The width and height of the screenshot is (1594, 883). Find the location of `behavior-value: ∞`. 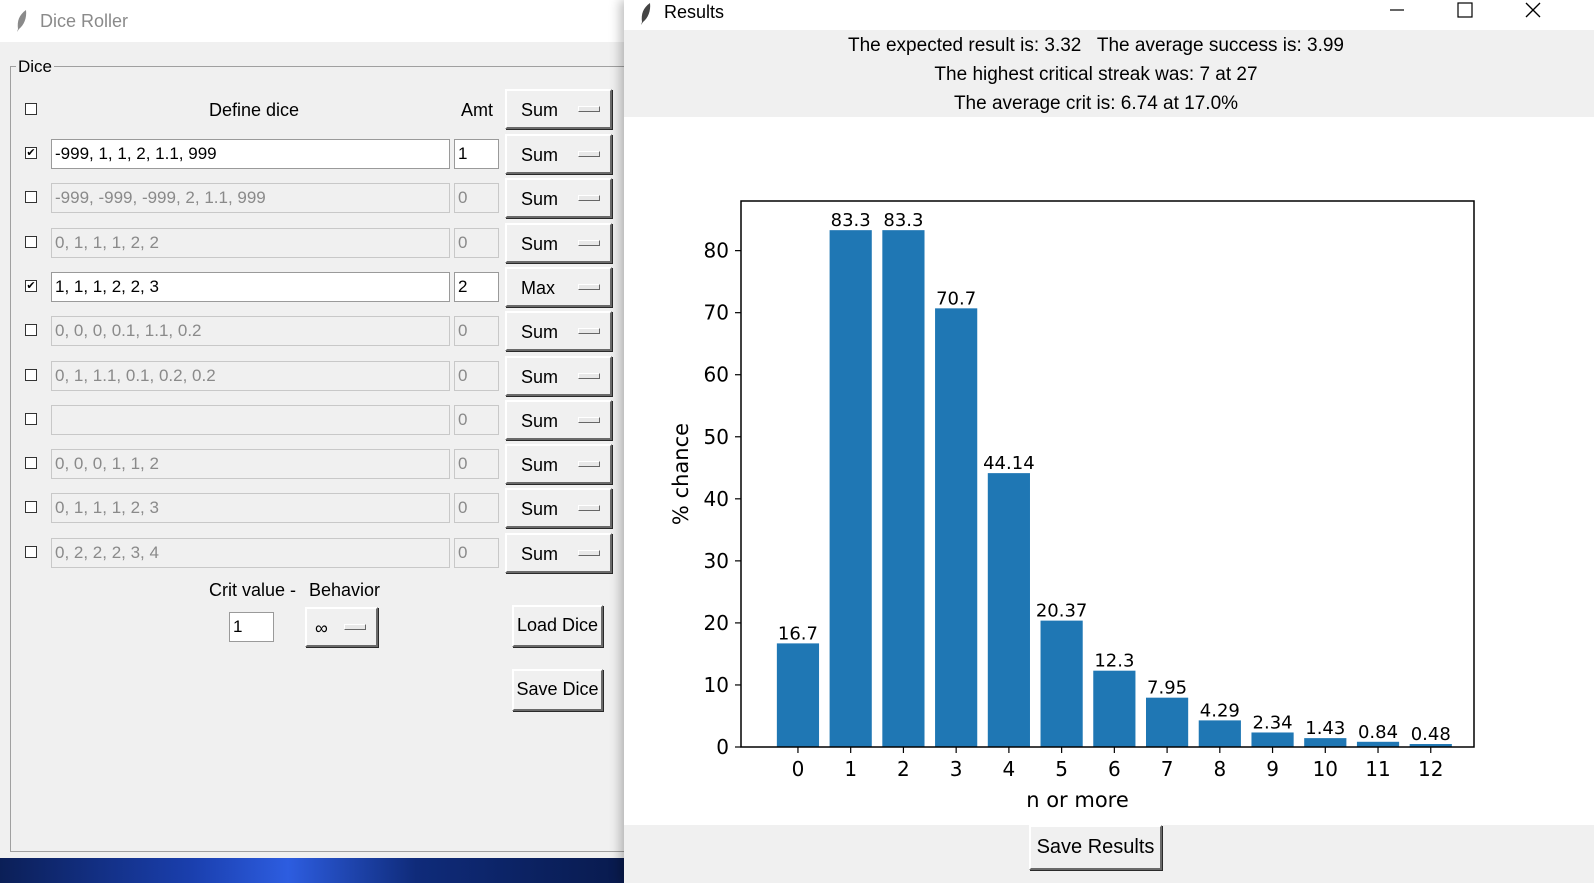

behavior-value: ∞ is located at coordinates (321, 628).